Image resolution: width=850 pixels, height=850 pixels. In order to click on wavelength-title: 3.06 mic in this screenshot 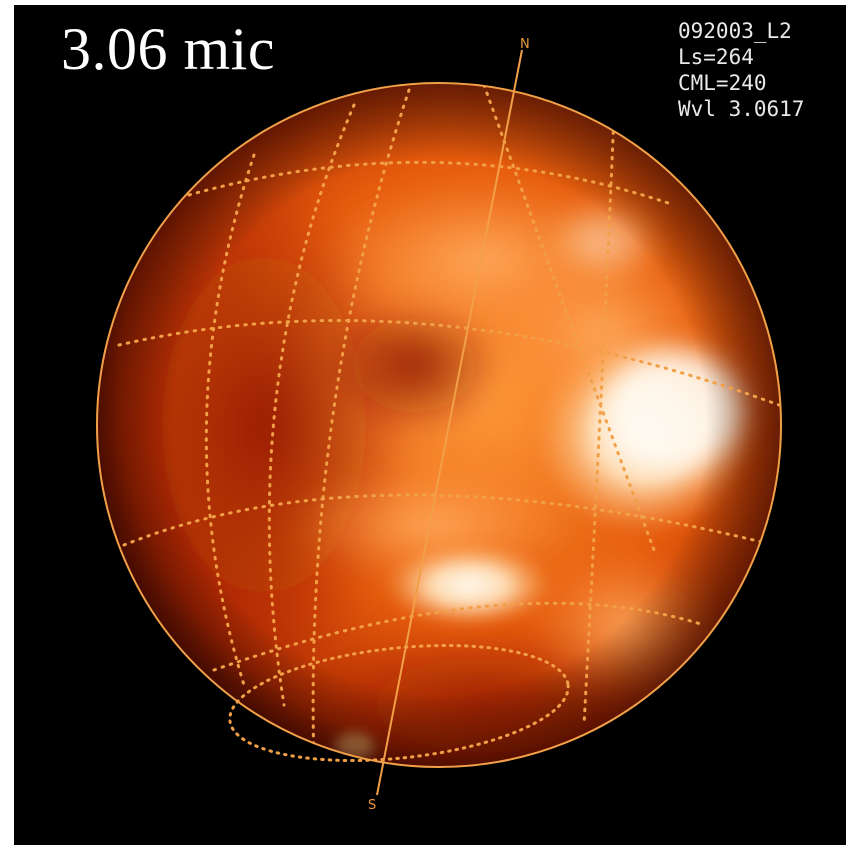, I will do `click(168, 49)`.